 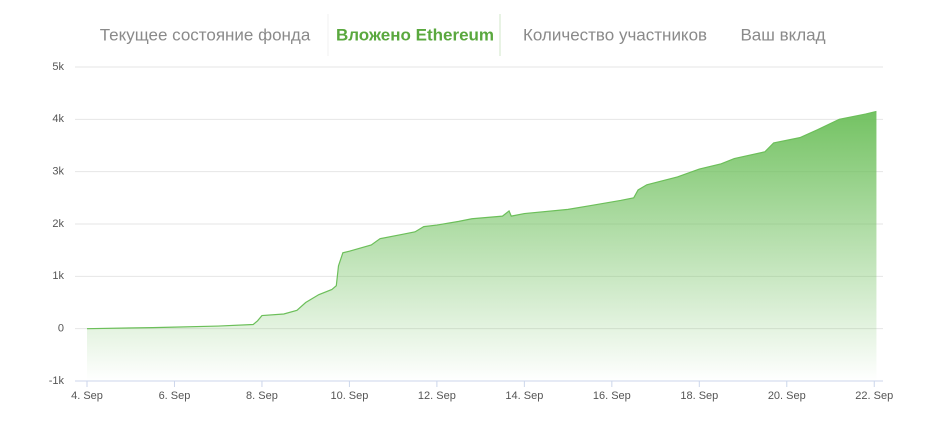 What do you see at coordinates (58, 67) in the screenshot?
I see `y-tick-label: 5k` at bounding box center [58, 67].